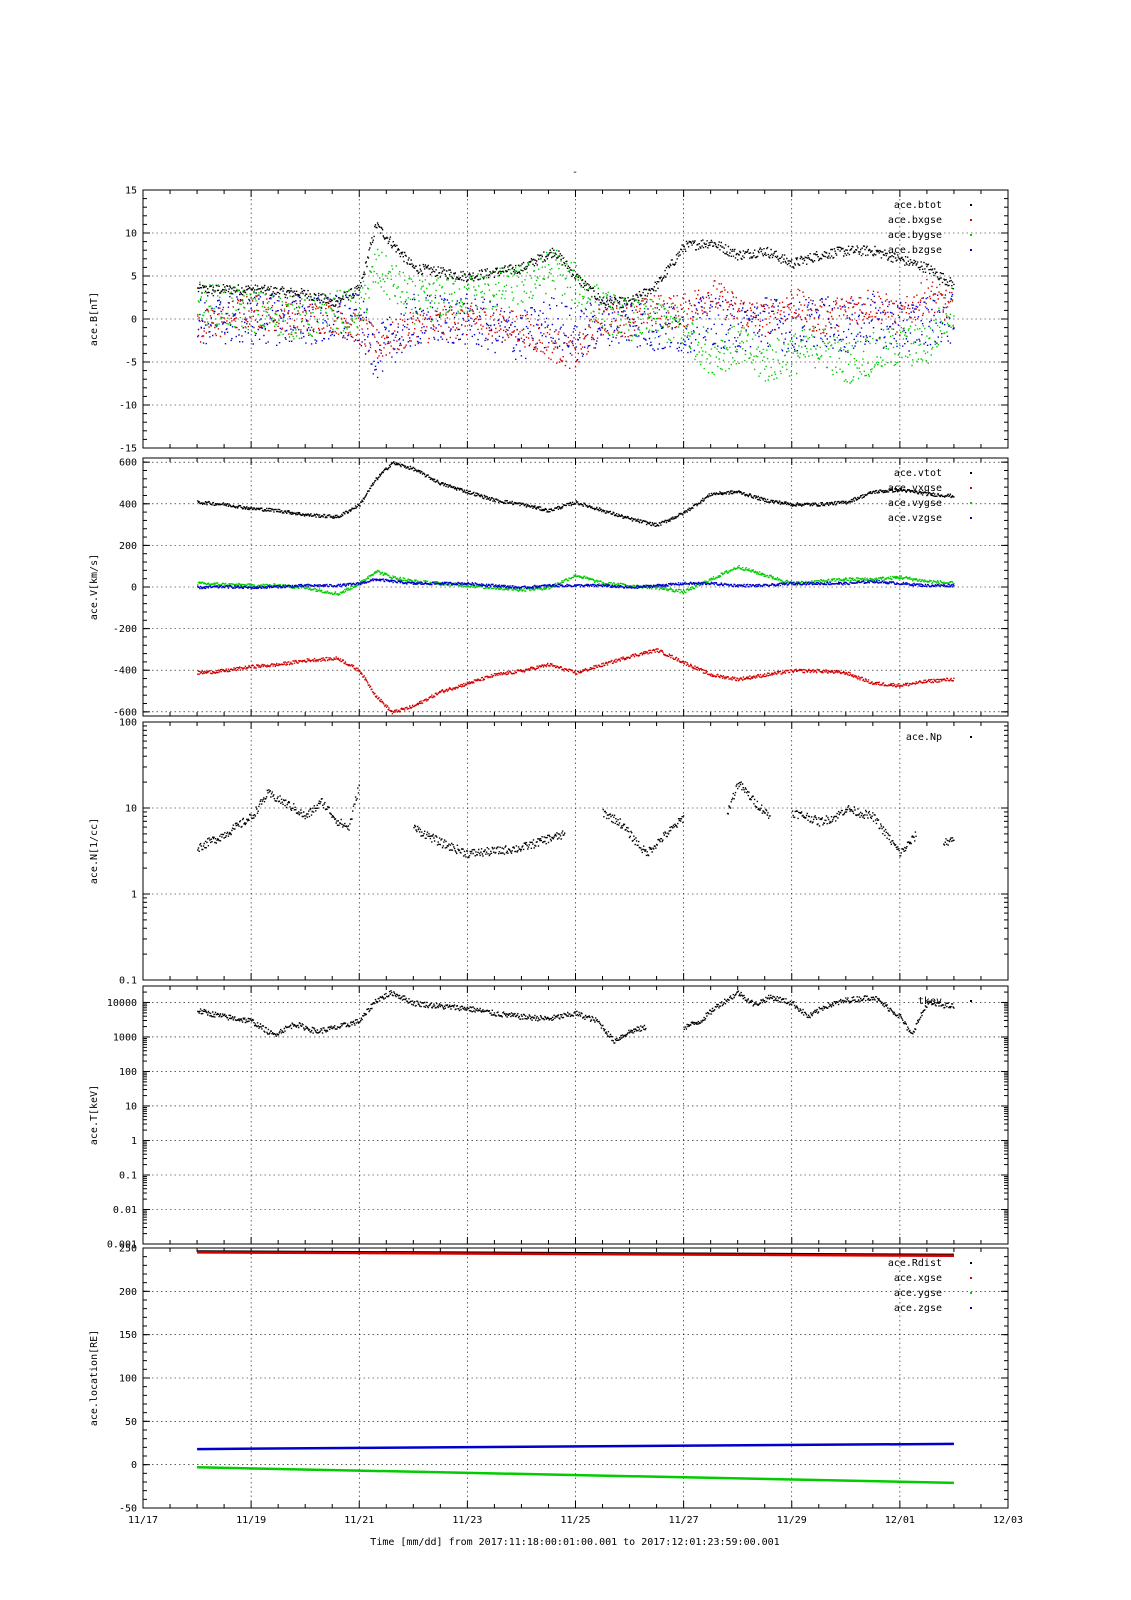 Image resolution: width=1131 pixels, height=1600 pixels. Describe the element at coordinates (684, 1520) in the screenshot. I see `x-tick-label: 11/27` at that location.